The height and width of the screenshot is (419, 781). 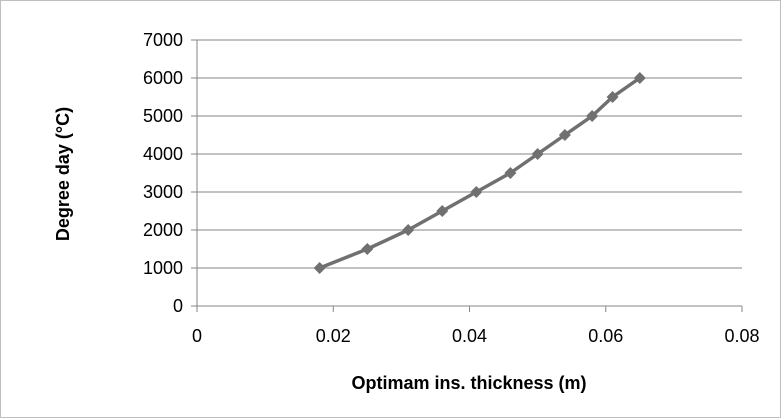 What do you see at coordinates (163, 40) in the screenshot?
I see `y-tick-label-7: 7000` at bounding box center [163, 40].